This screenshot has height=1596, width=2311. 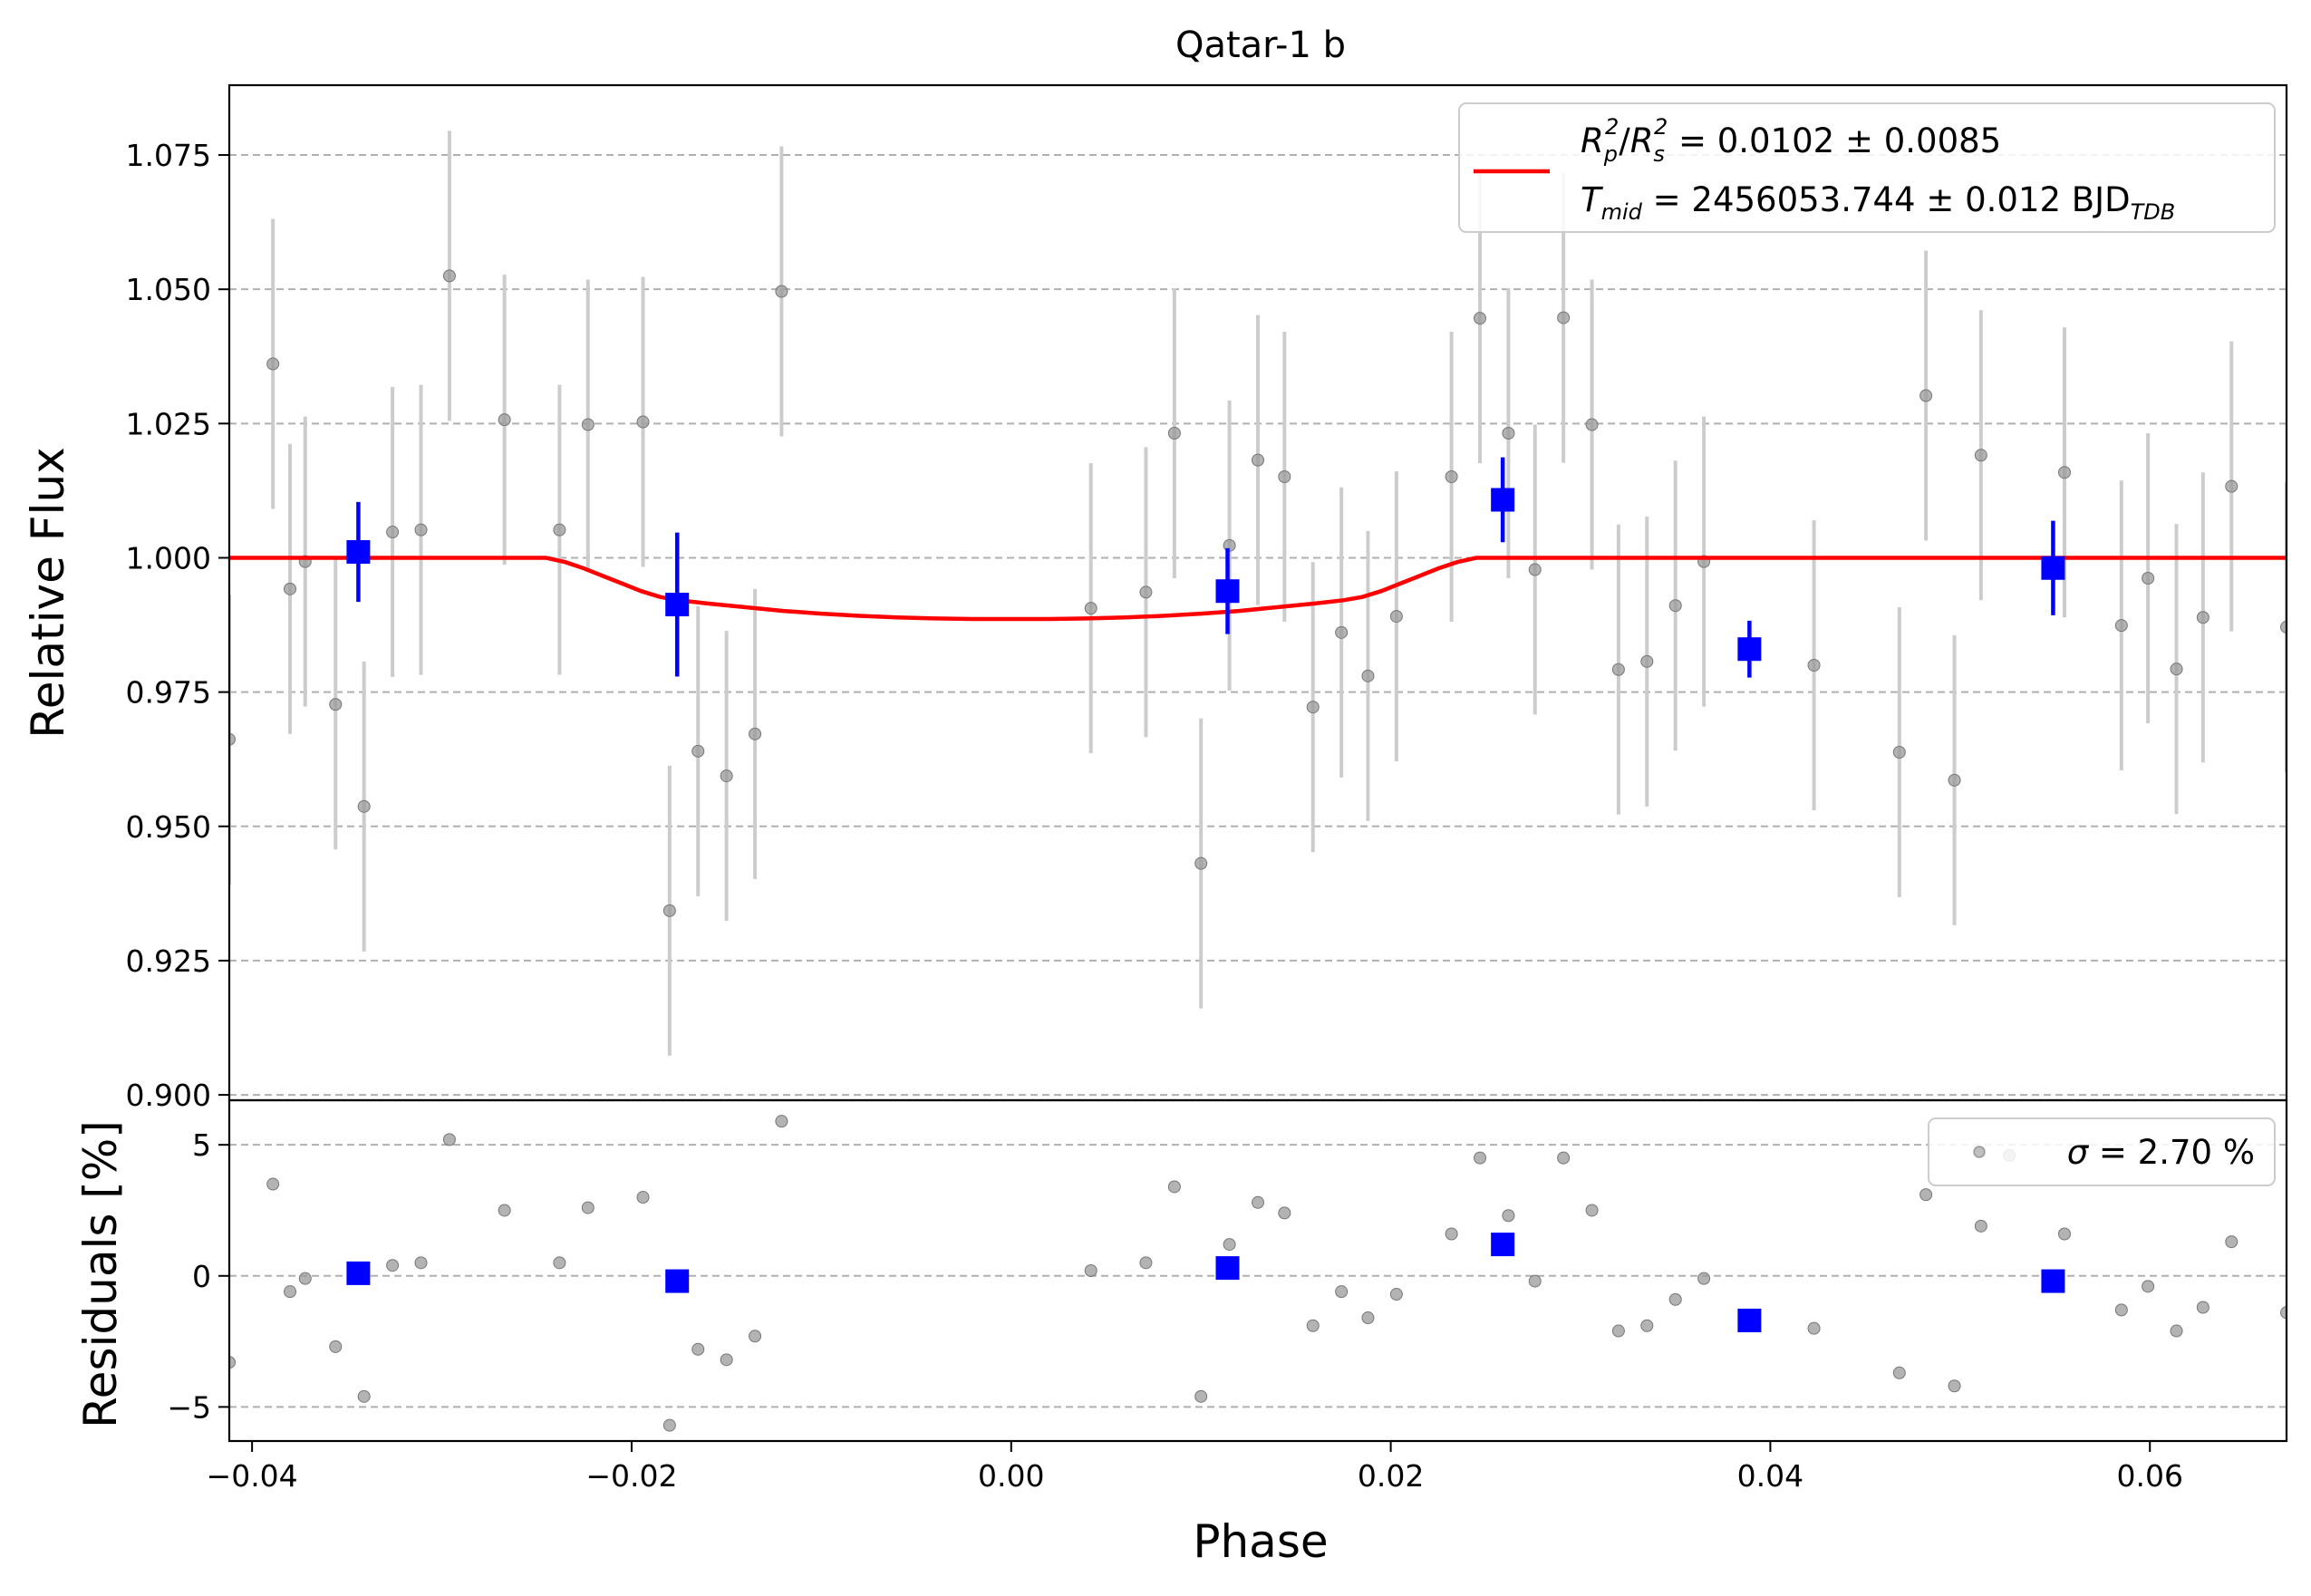 I want to click on residuals-y-tick-label: 0, so click(x=202, y=1276).